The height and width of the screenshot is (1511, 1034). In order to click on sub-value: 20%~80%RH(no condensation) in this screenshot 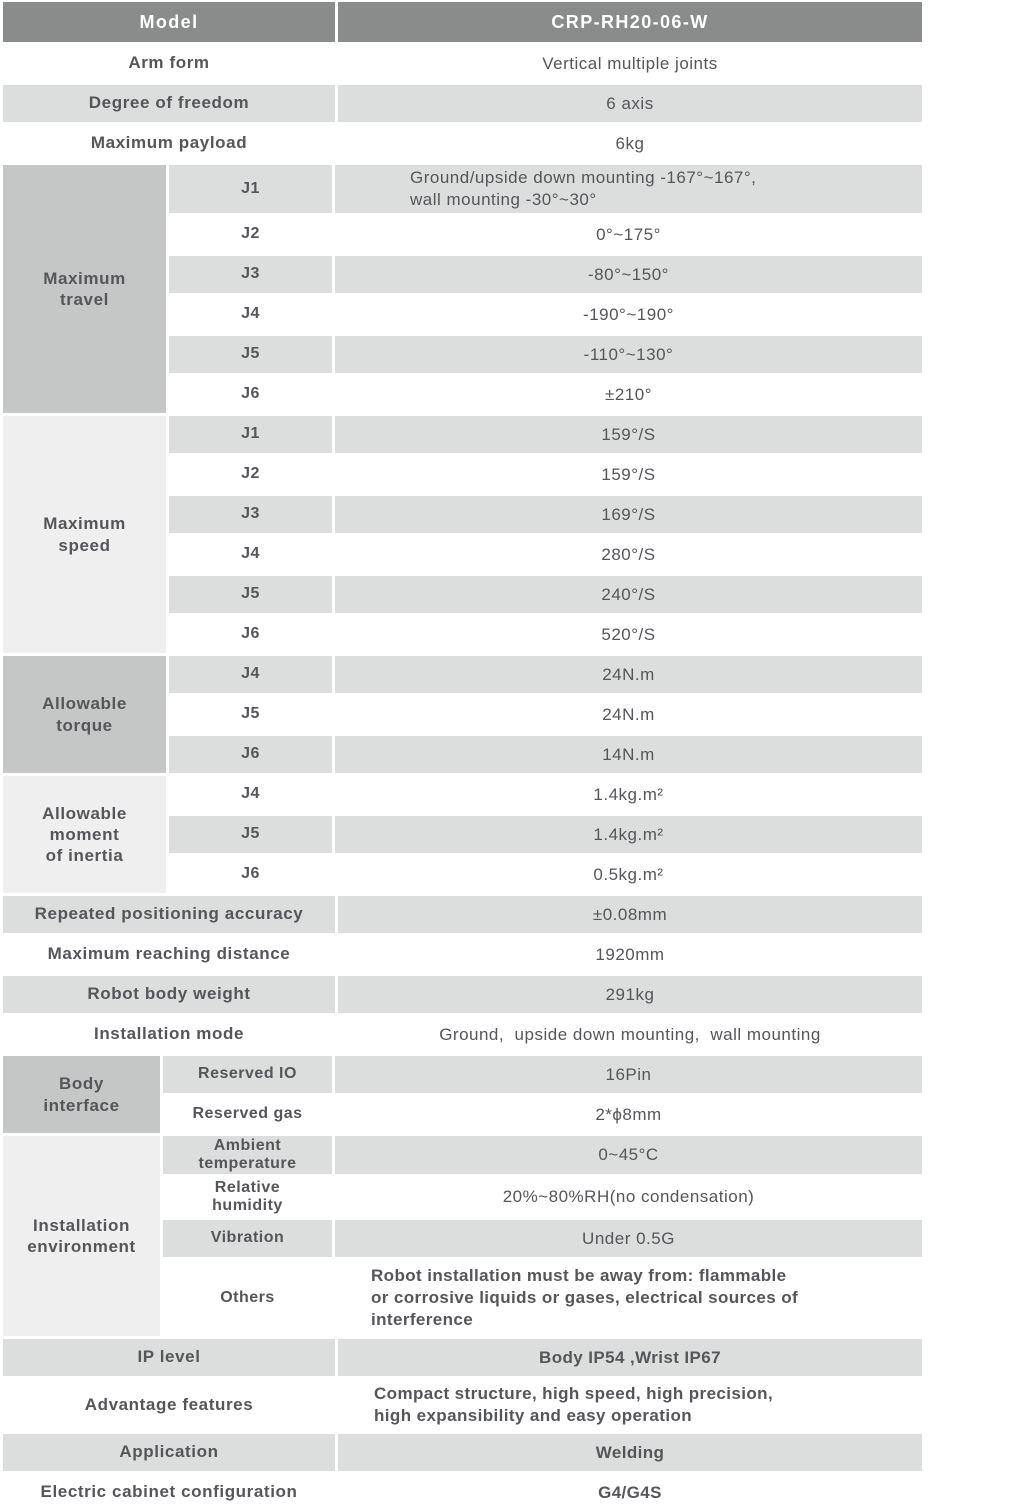, I will do `click(628, 1197)`.